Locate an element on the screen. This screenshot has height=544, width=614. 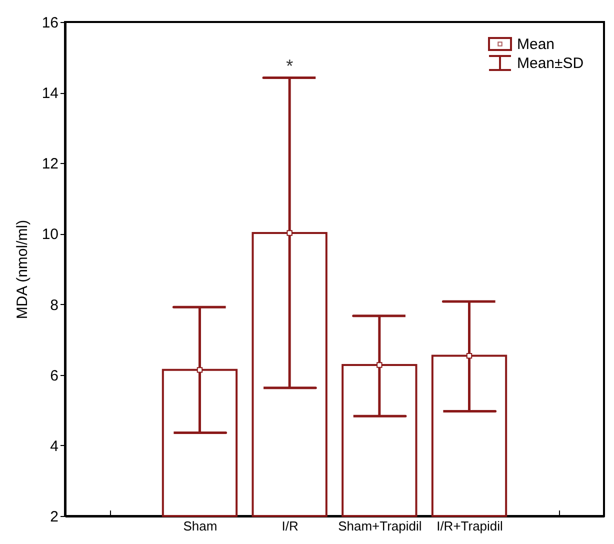
legend-label: Mean is located at coordinates (536, 44).